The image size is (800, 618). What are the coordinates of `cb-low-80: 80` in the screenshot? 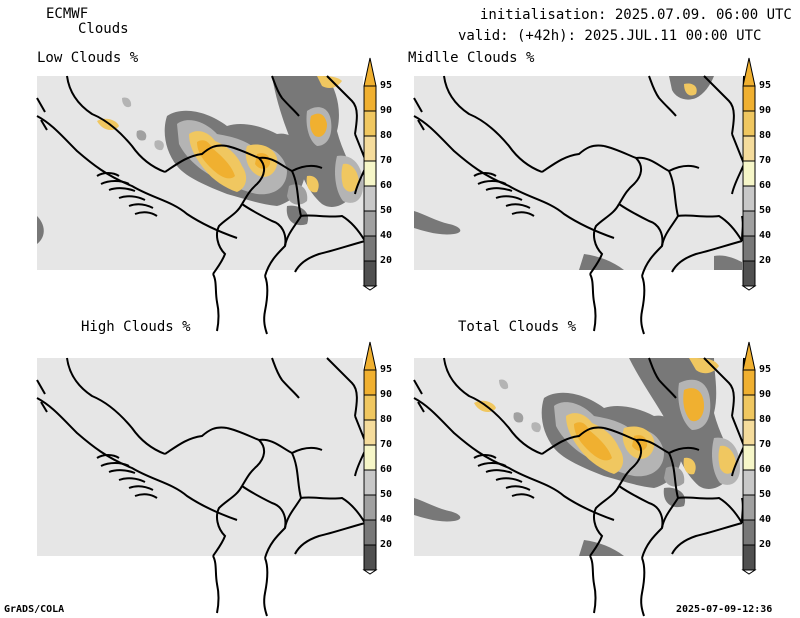 It's located at (386, 135).